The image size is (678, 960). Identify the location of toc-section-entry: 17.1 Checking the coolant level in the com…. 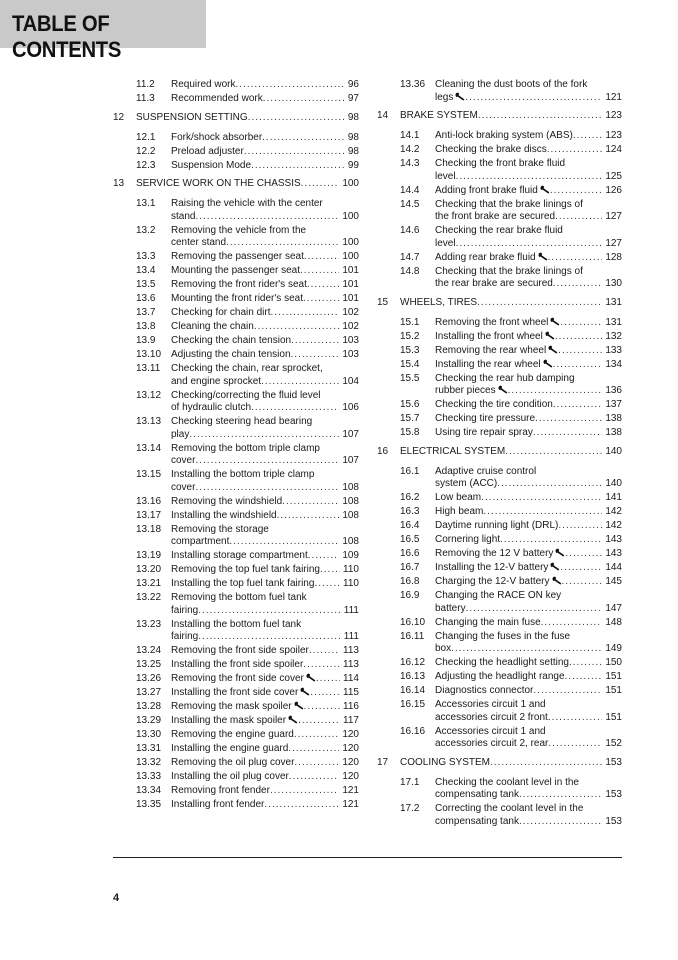
(499, 789).